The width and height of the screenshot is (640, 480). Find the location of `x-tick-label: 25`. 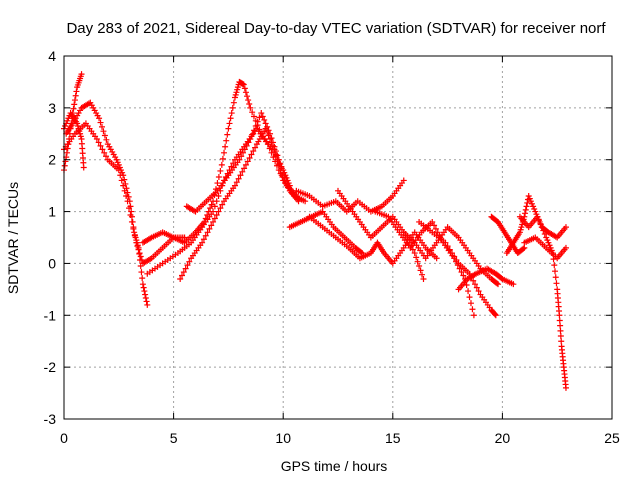

x-tick-label: 25 is located at coordinates (612, 438).